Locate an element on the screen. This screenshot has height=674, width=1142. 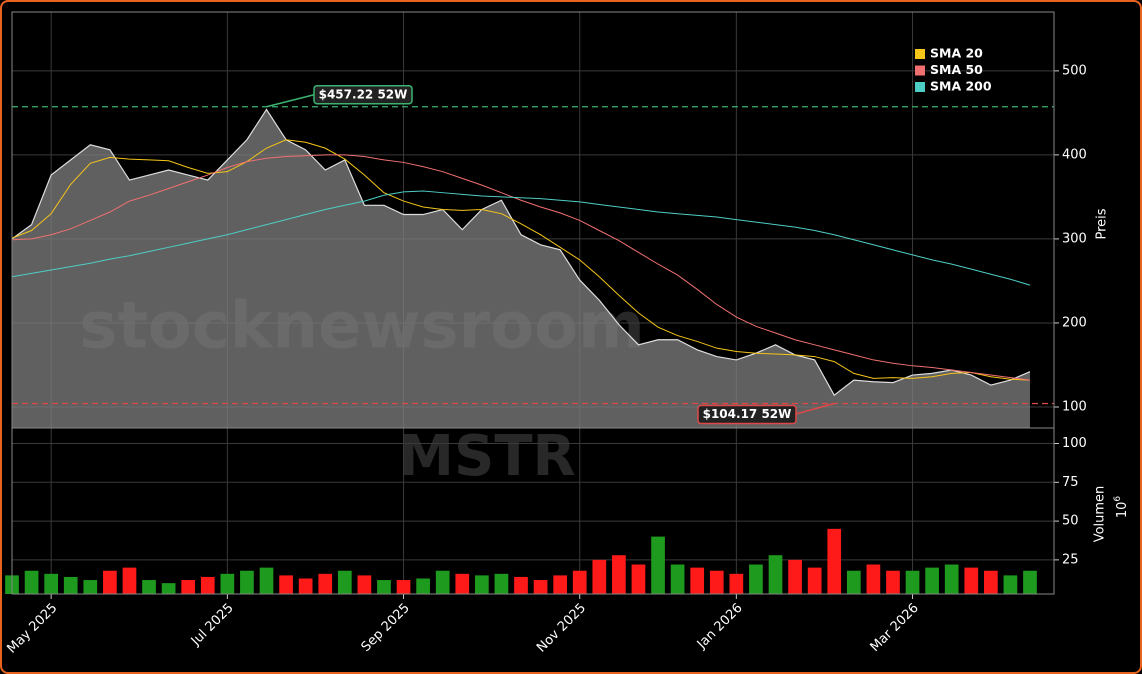
x-tick-label: Jul 2025 is located at coordinates (212, 625).